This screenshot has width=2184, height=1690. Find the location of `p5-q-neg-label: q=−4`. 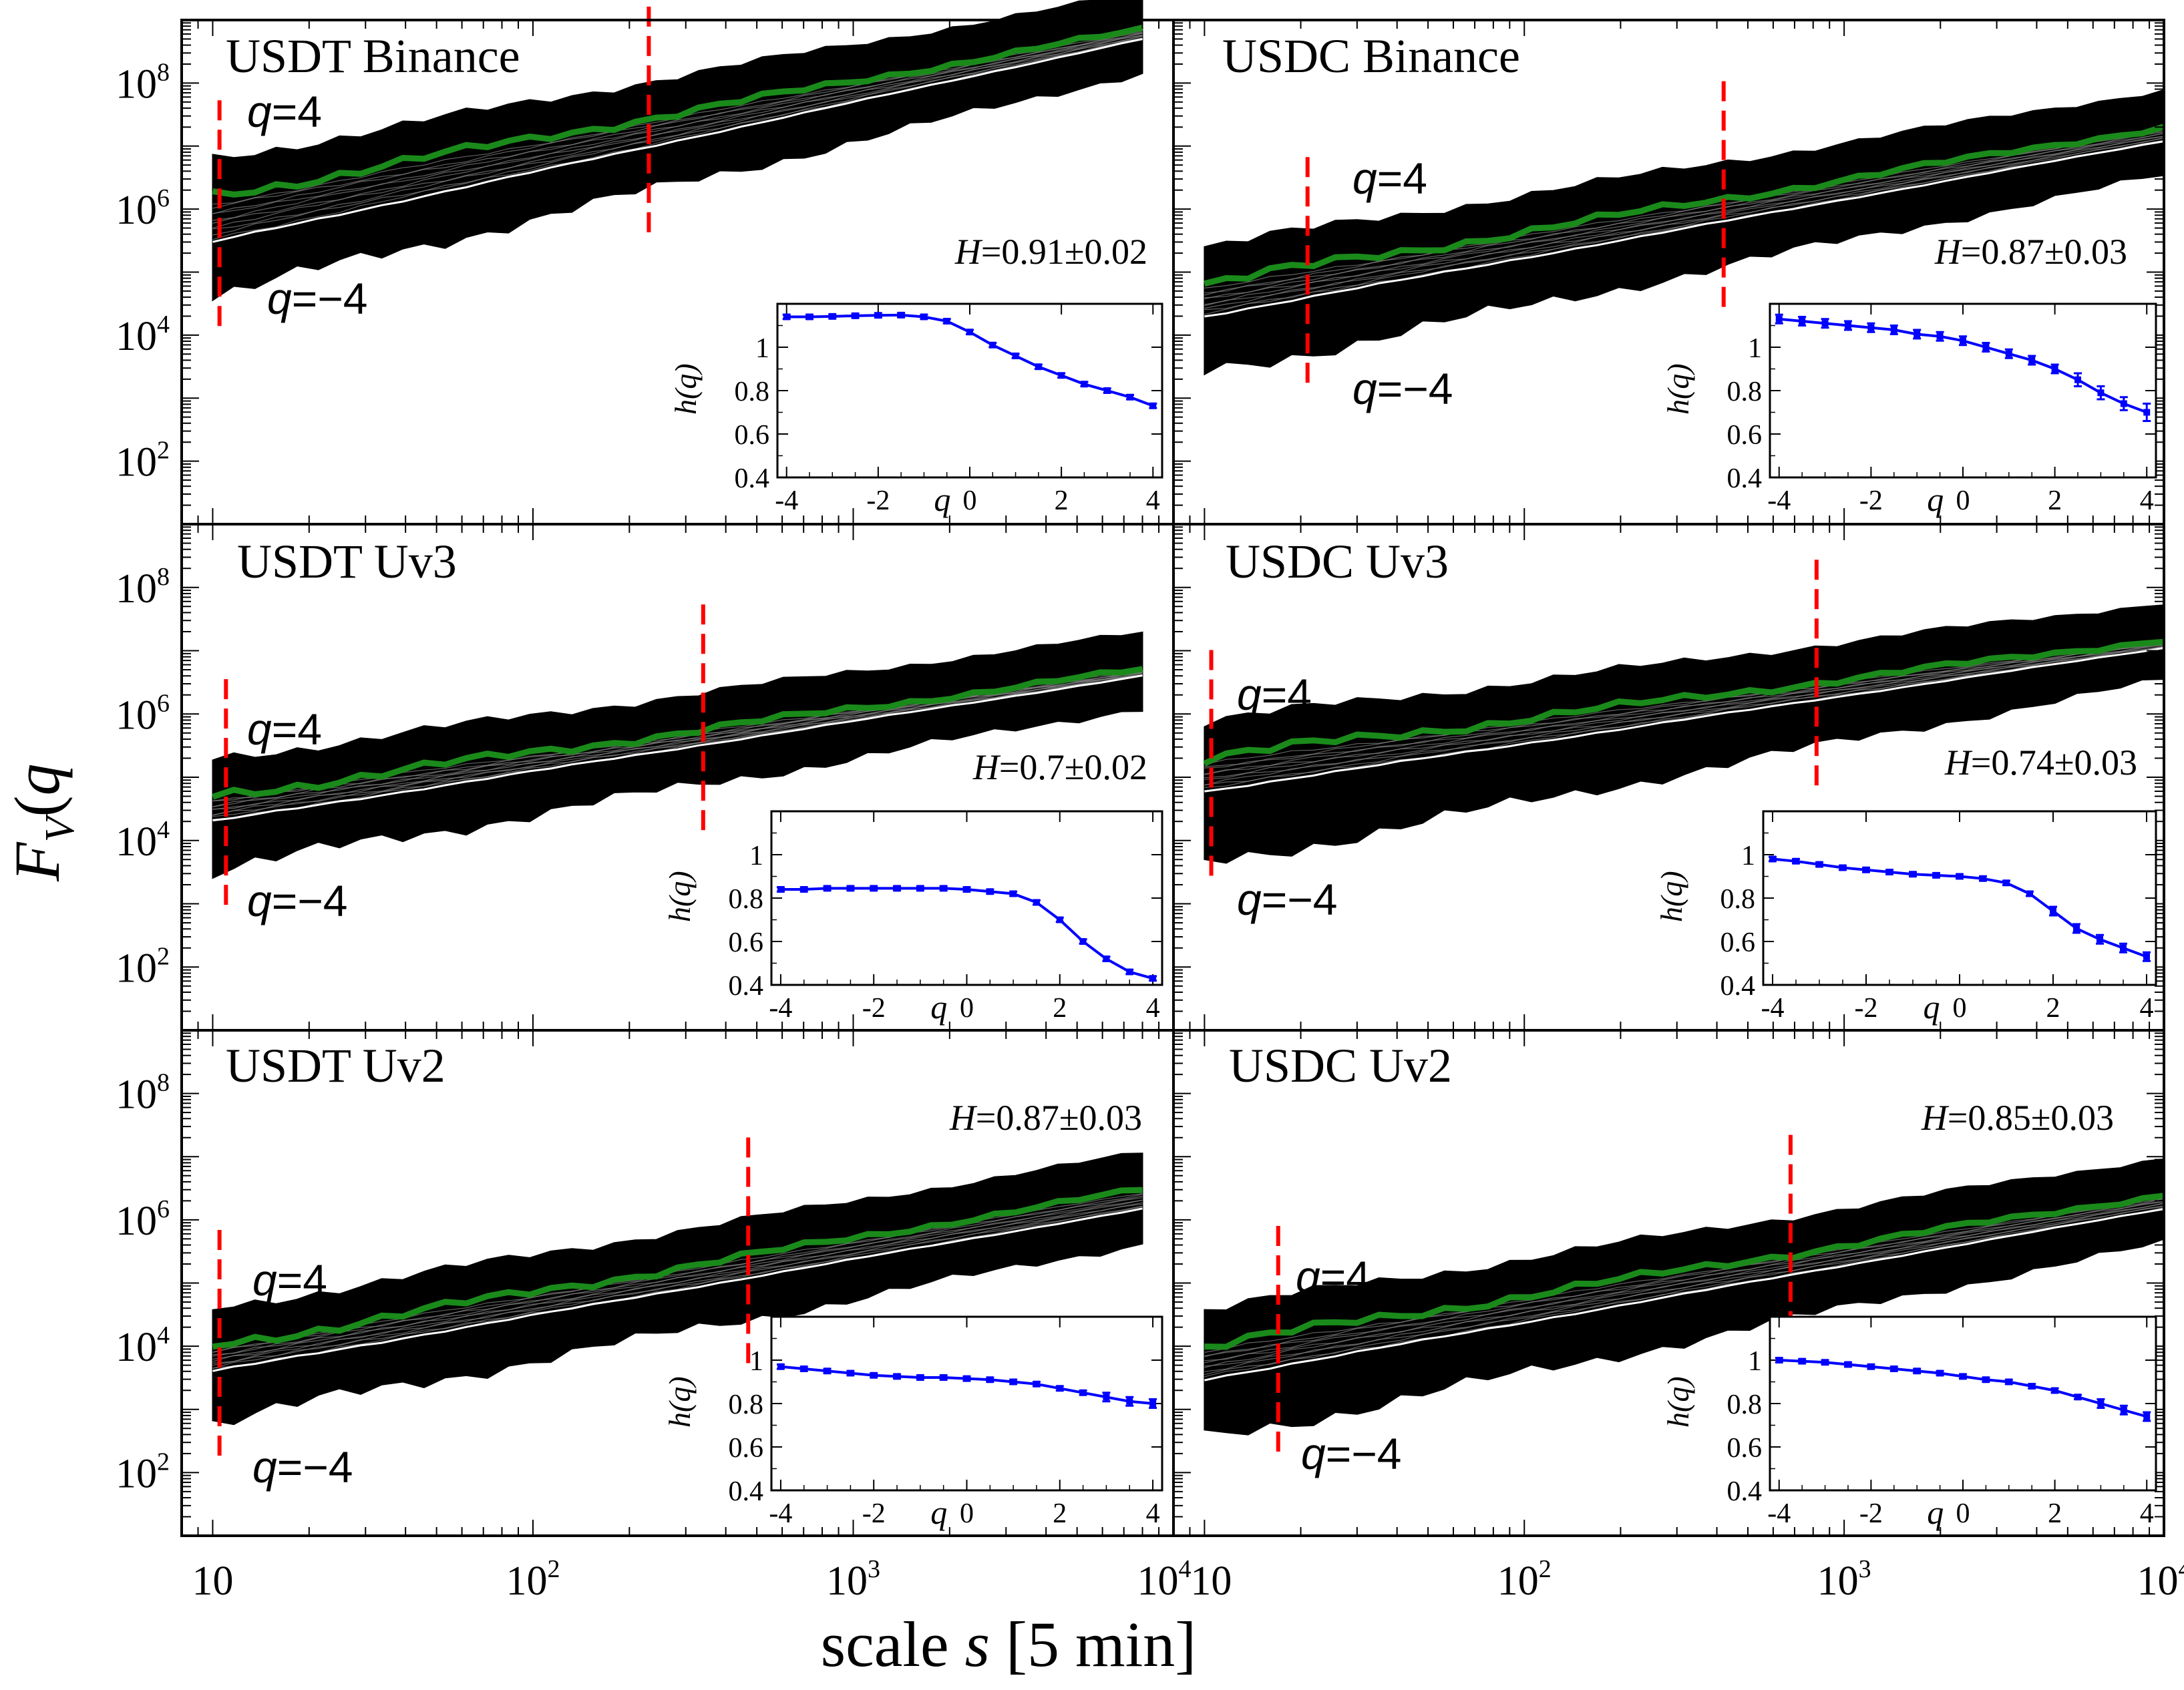

p5-q-neg-label: q=−4 is located at coordinates (302, 1467).